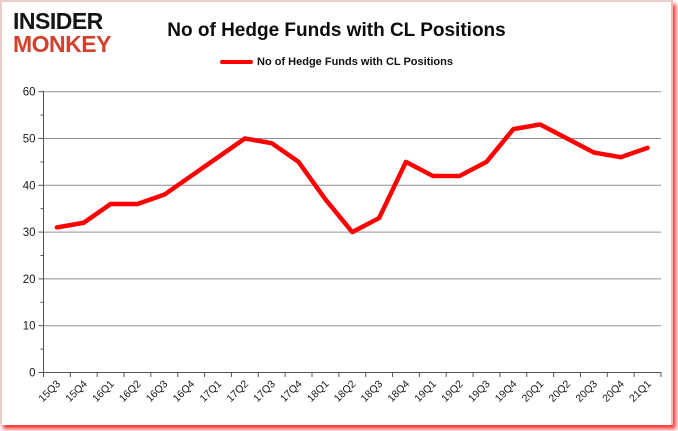 The image size is (678, 431). I want to click on y-tick-label: 10, so click(29, 327).